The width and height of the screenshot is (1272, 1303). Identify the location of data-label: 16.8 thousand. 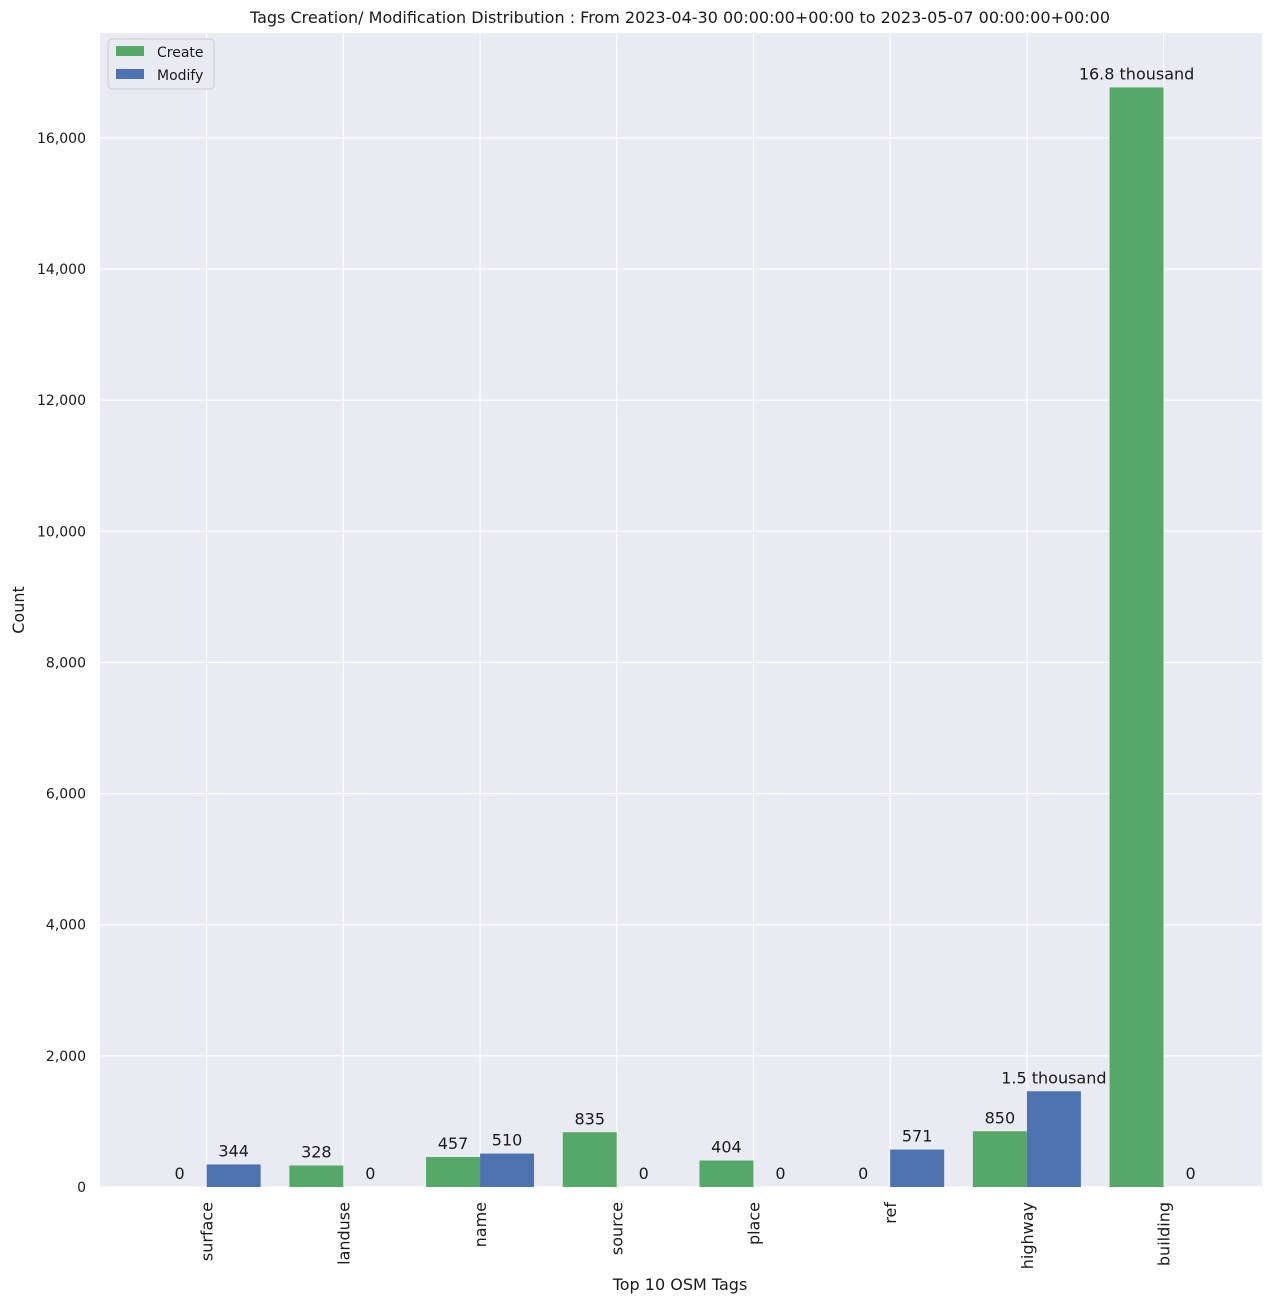
(1137, 73).